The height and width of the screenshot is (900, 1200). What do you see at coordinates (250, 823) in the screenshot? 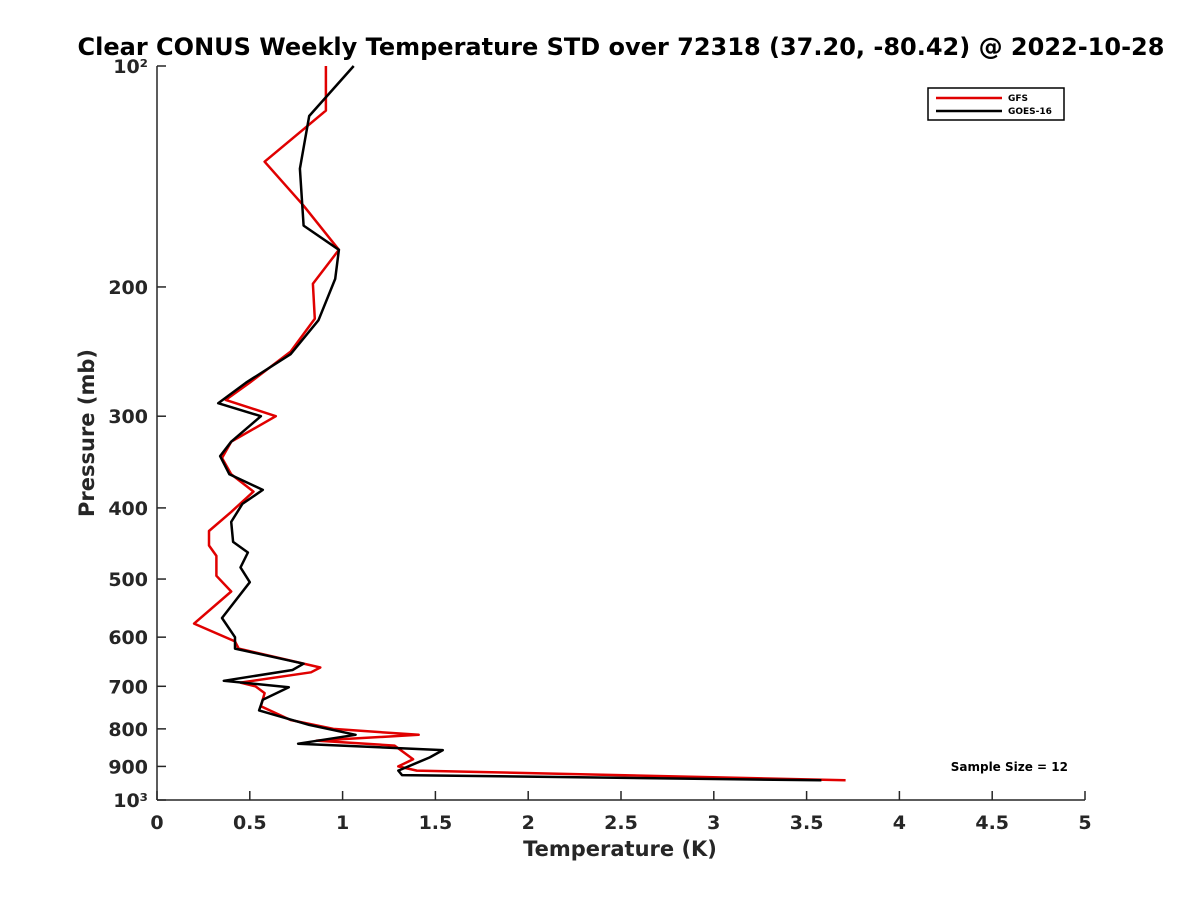
I see `x-tick-label: 0.5` at bounding box center [250, 823].